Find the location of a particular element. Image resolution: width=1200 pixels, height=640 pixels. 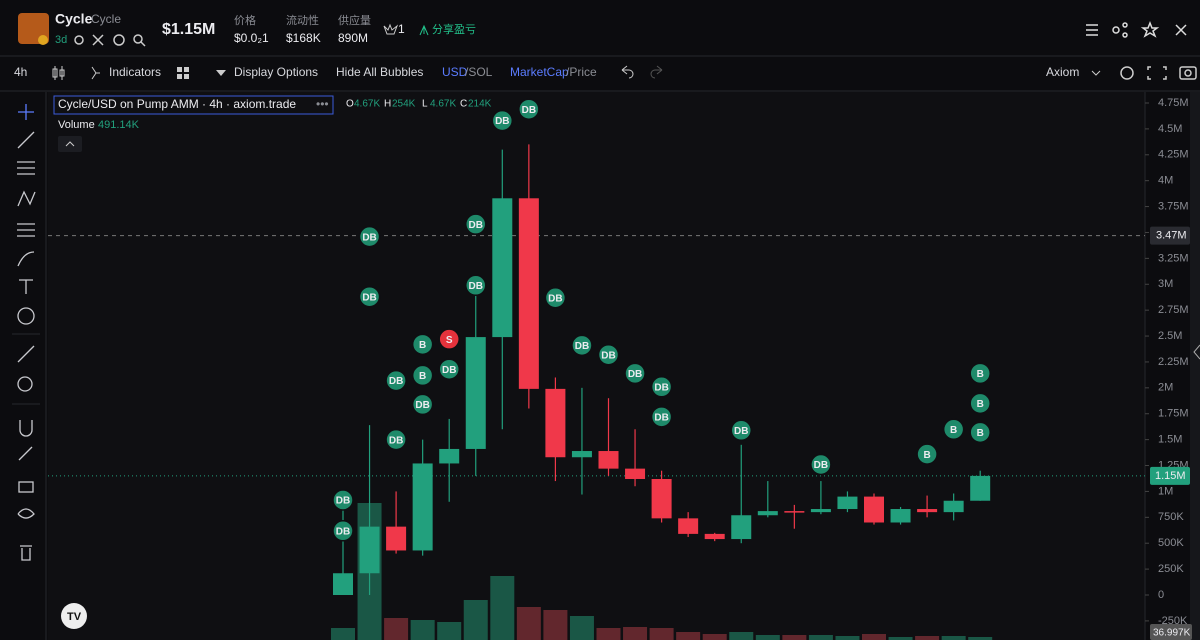

token-age: 3d is located at coordinates (61, 40).